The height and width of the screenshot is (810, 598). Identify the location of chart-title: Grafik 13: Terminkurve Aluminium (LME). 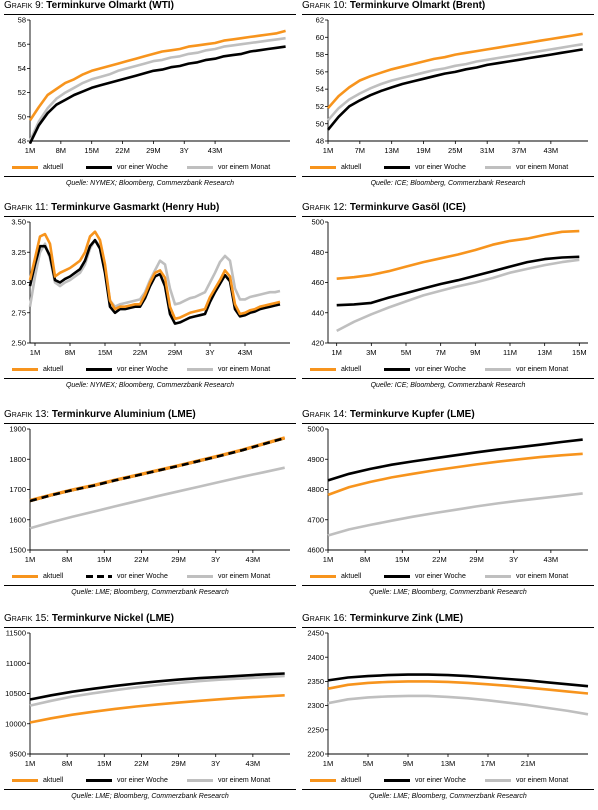
(100, 416).